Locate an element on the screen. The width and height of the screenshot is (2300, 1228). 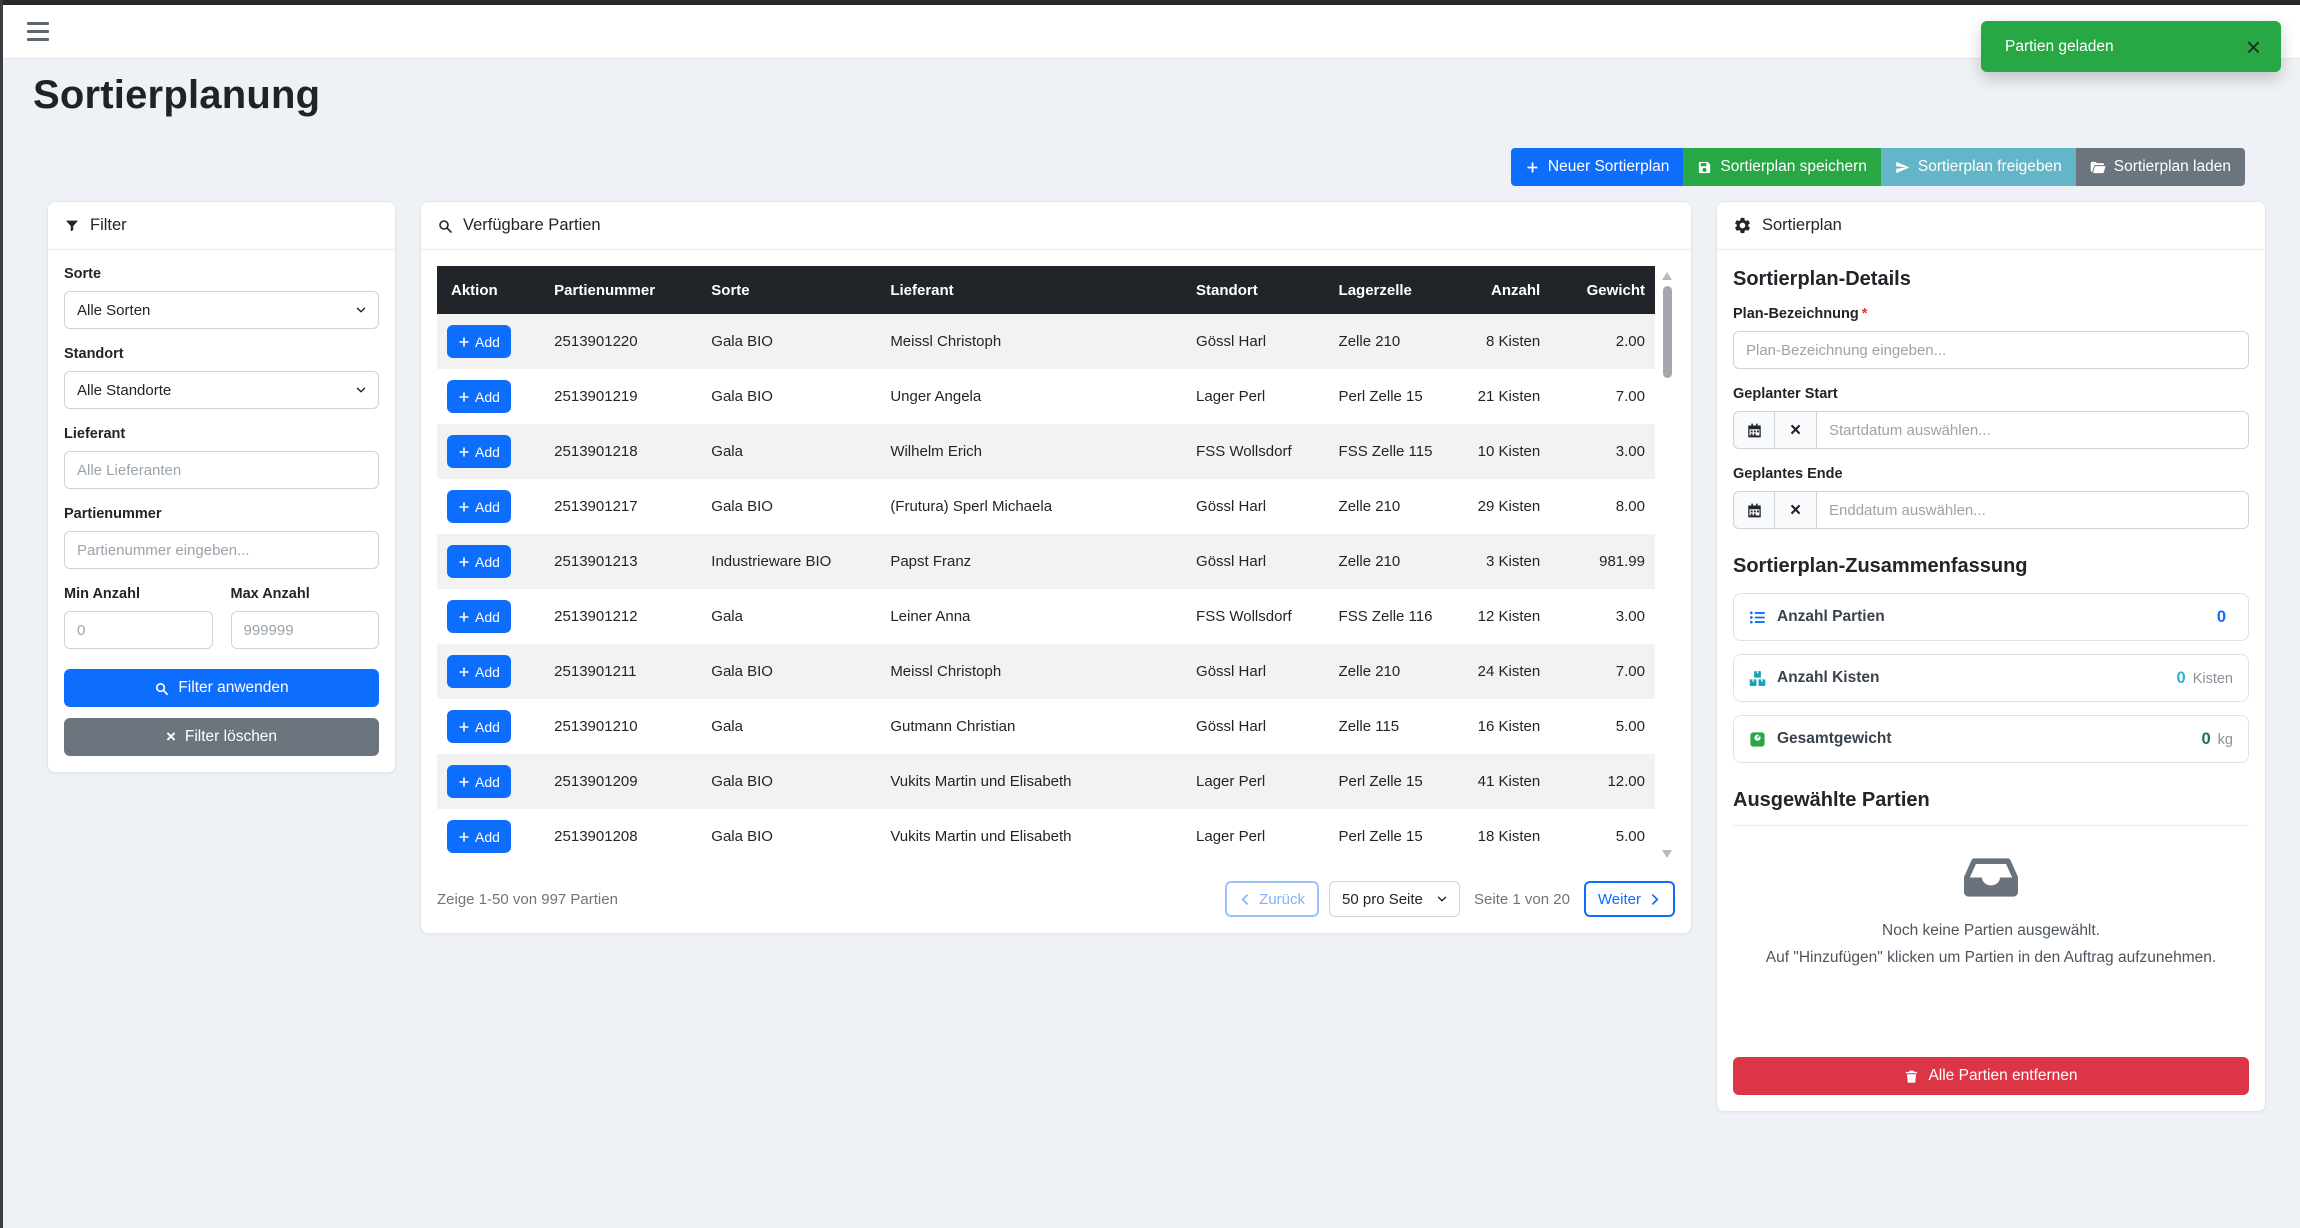
cell-lagerzelle: FSS Zelle 115 is located at coordinates (1385, 451).